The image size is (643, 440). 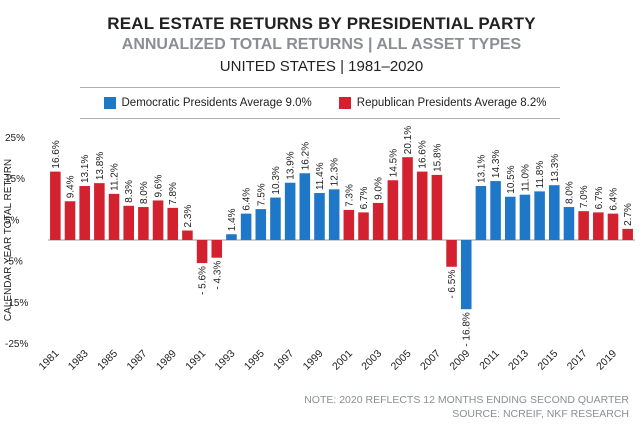 What do you see at coordinates (8, 240) in the screenshot?
I see `y-axis-label: CALENDAR YEAR TOTAL RETURN` at bounding box center [8, 240].